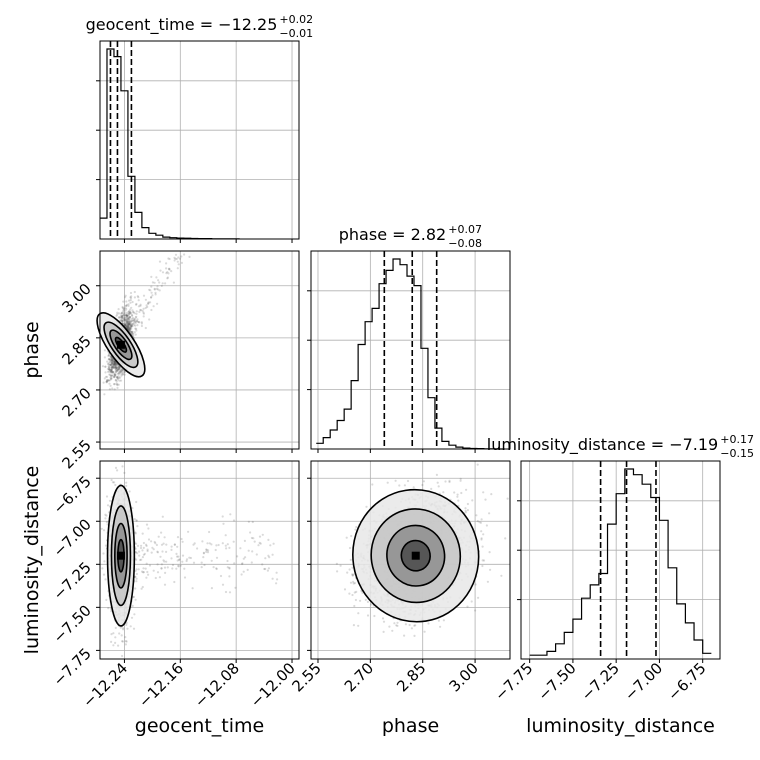  What do you see at coordinates (120, 344) in the screenshot?
I see `density-peak` at bounding box center [120, 344].